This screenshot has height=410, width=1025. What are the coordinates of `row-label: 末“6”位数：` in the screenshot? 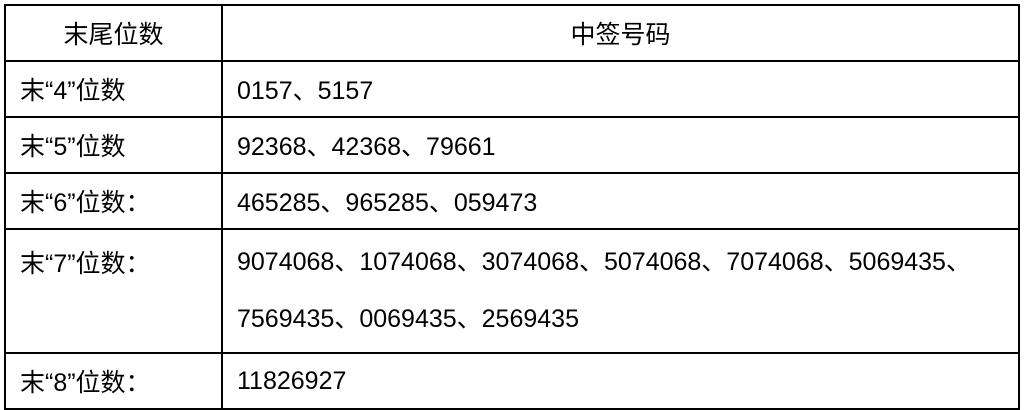 It's located at (113, 201).